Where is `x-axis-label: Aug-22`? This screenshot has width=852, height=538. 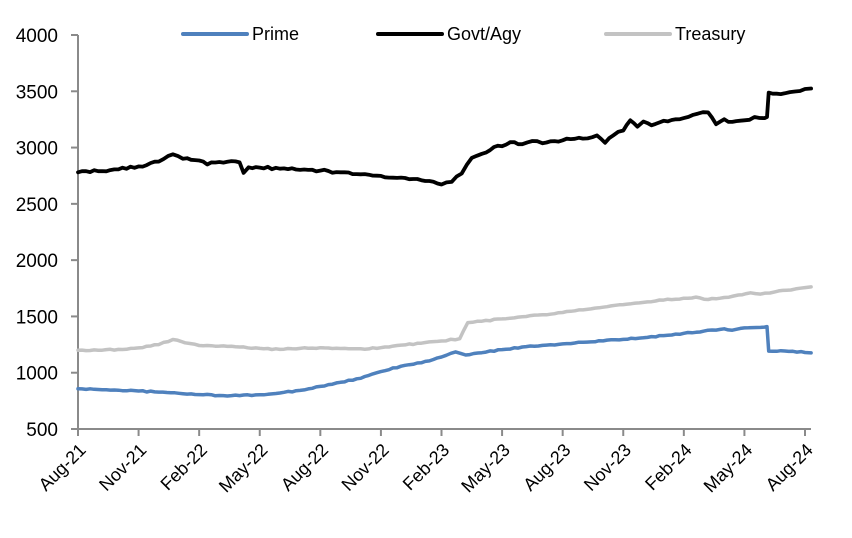 x-axis-label: Aug-22 is located at coordinates (304, 467).